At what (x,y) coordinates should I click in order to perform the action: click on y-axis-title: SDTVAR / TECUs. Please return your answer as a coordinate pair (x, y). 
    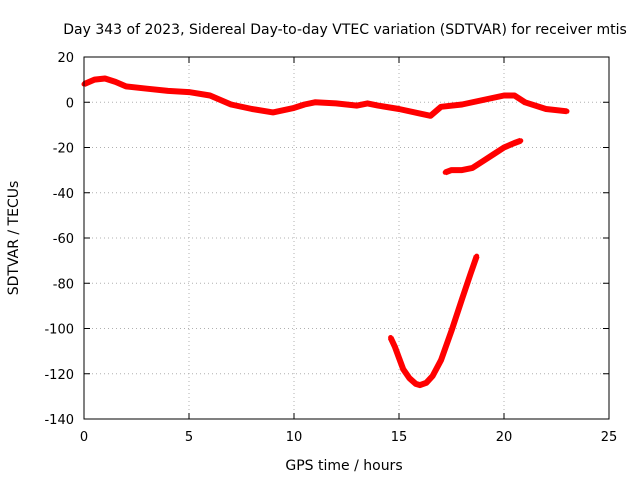
    Looking at the image, I should click on (14, 238).